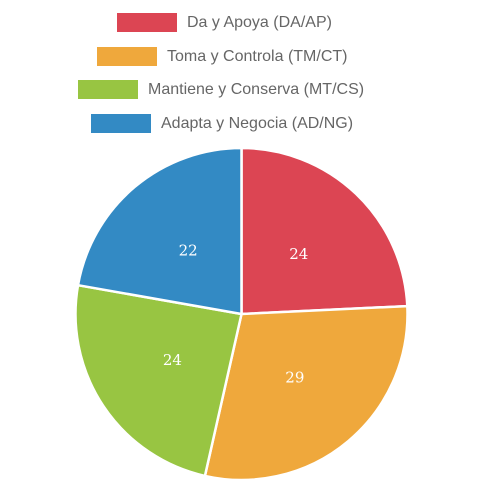 The height and width of the screenshot is (483, 483). I want to click on pie-slice-value-mt-cs: 24, so click(172, 360).